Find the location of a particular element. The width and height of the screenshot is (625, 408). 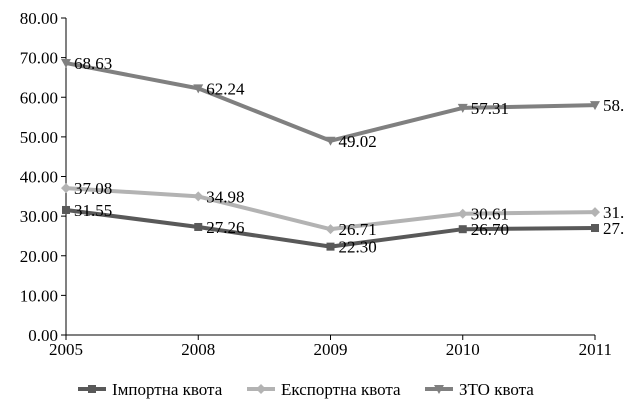

data-label: 34.98 is located at coordinates (225, 196).